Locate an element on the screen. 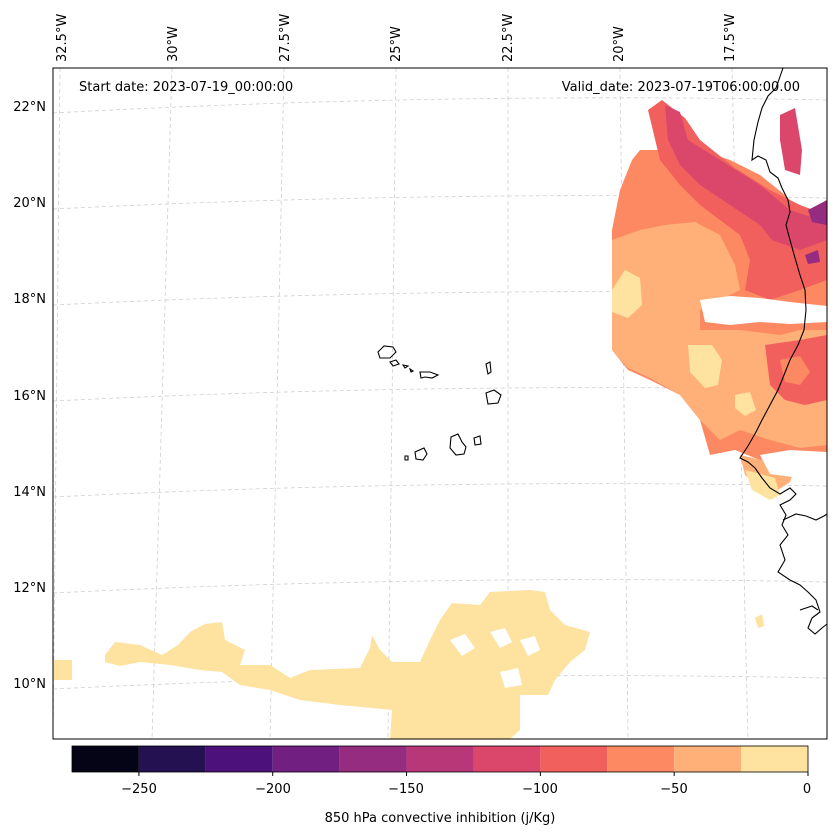  lat-tick-label: 14°N is located at coordinates (29, 492).